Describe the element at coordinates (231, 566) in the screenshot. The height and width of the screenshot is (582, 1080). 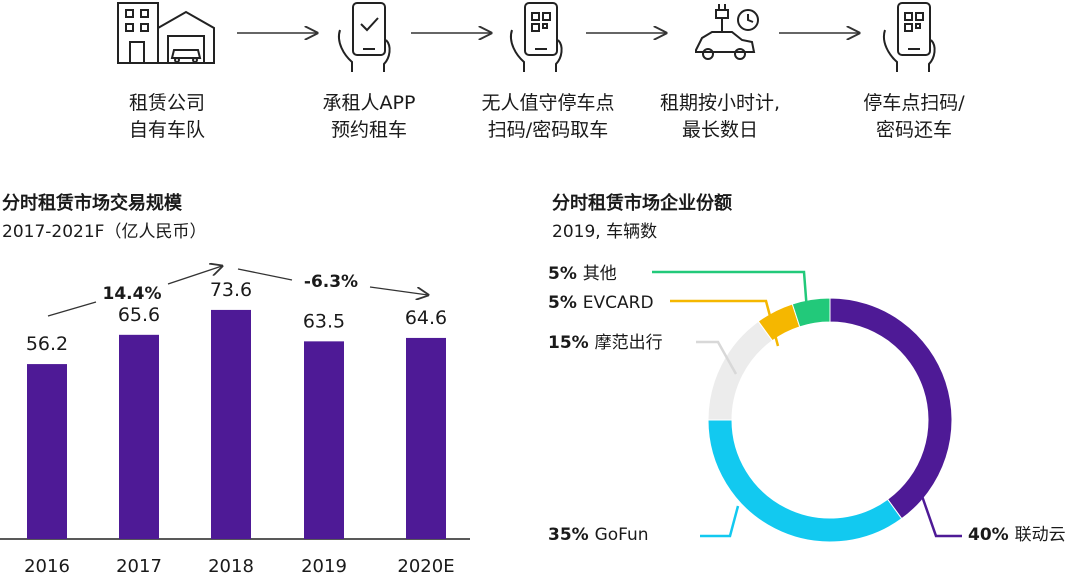
I see `category-label-2018: 2018` at that location.